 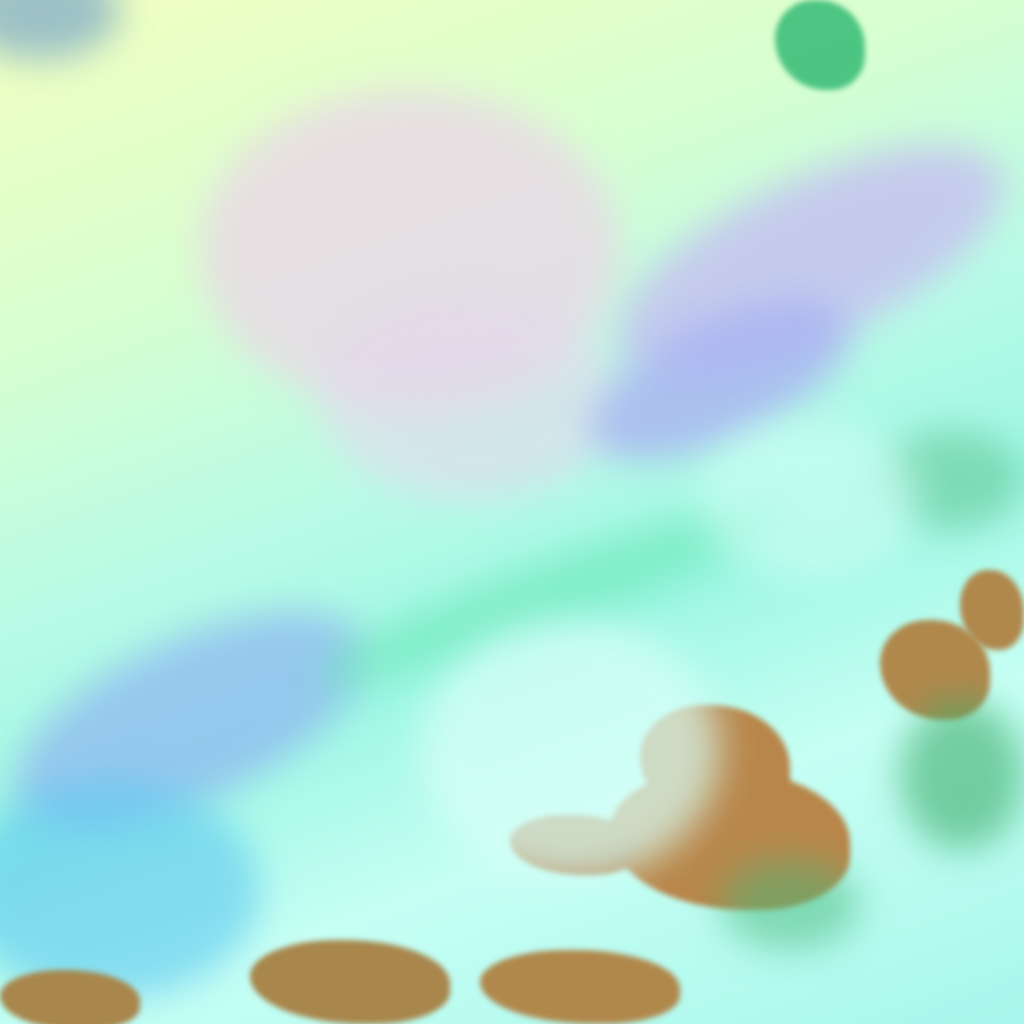 I want to click on green-textured-patch, so click(x=820, y=45).